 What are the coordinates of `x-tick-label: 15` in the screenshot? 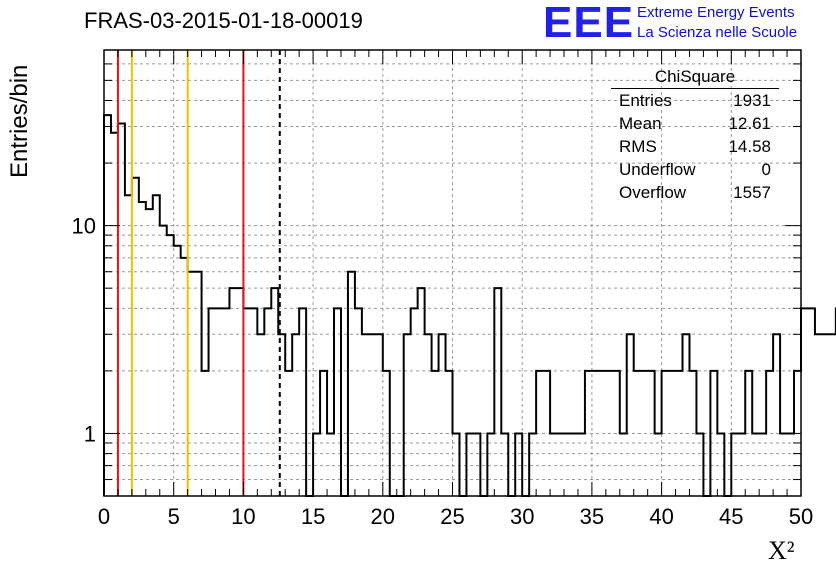 It's located at (313, 516).